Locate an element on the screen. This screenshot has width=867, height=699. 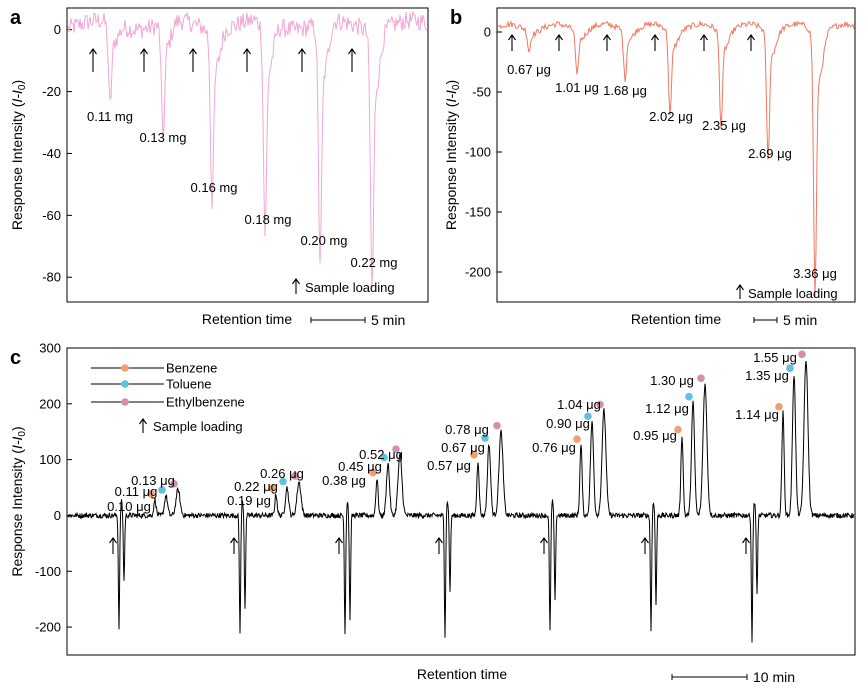
peak-label: 0.10 μg is located at coordinates (129, 506).